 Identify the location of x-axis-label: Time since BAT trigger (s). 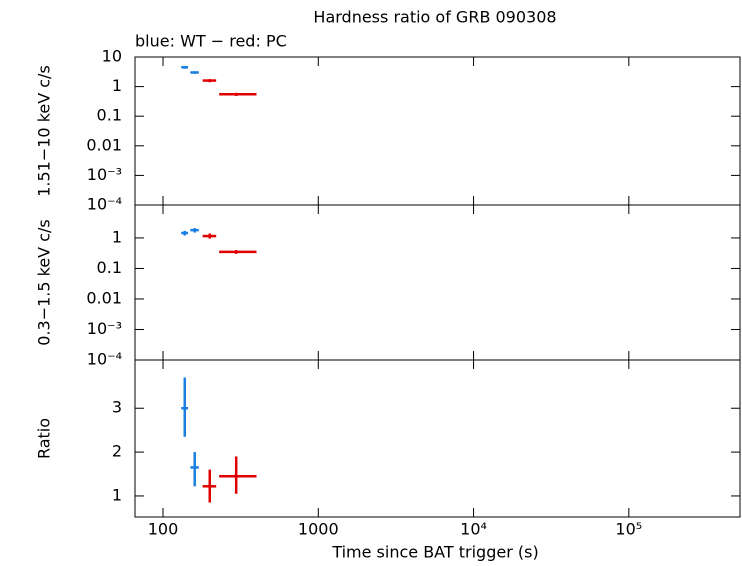
(434, 552).